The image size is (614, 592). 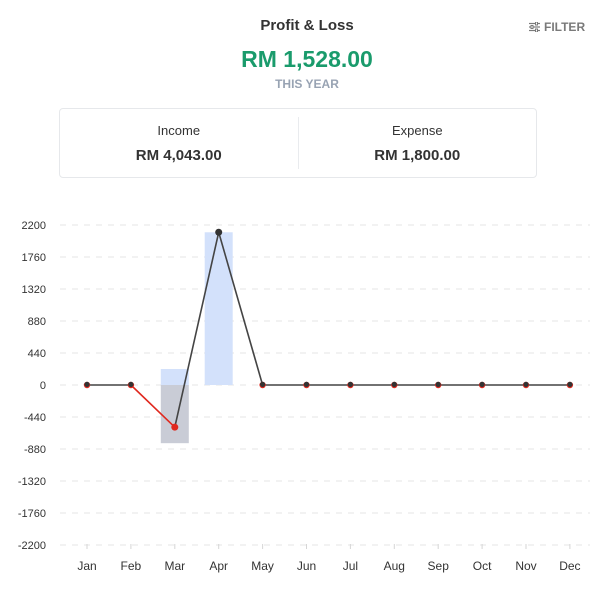 I want to click on y-tick-label: -880, so click(x=35, y=450).